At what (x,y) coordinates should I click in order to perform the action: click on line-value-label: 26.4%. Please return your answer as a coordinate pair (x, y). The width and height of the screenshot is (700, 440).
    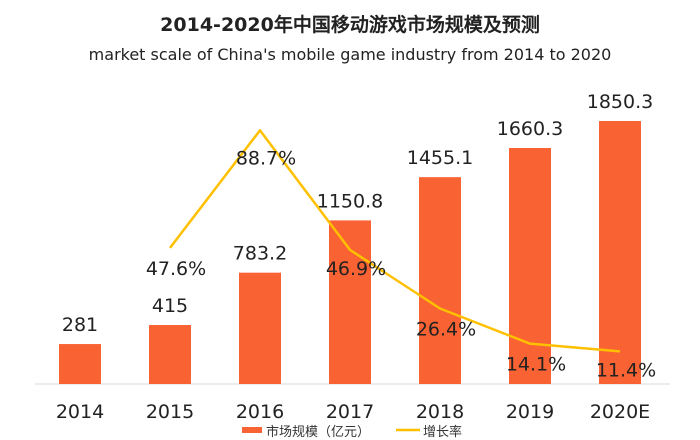
    Looking at the image, I should click on (446, 329).